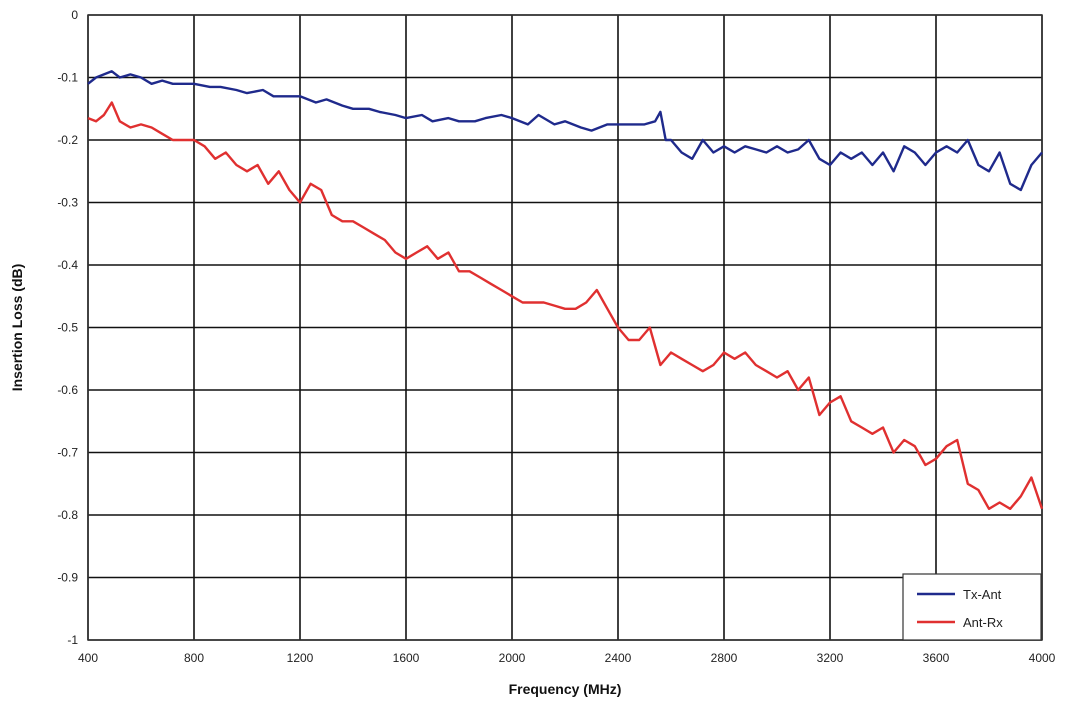 The height and width of the screenshot is (711, 1065). I want to click on y-tick-label: -0.4, so click(67, 265).